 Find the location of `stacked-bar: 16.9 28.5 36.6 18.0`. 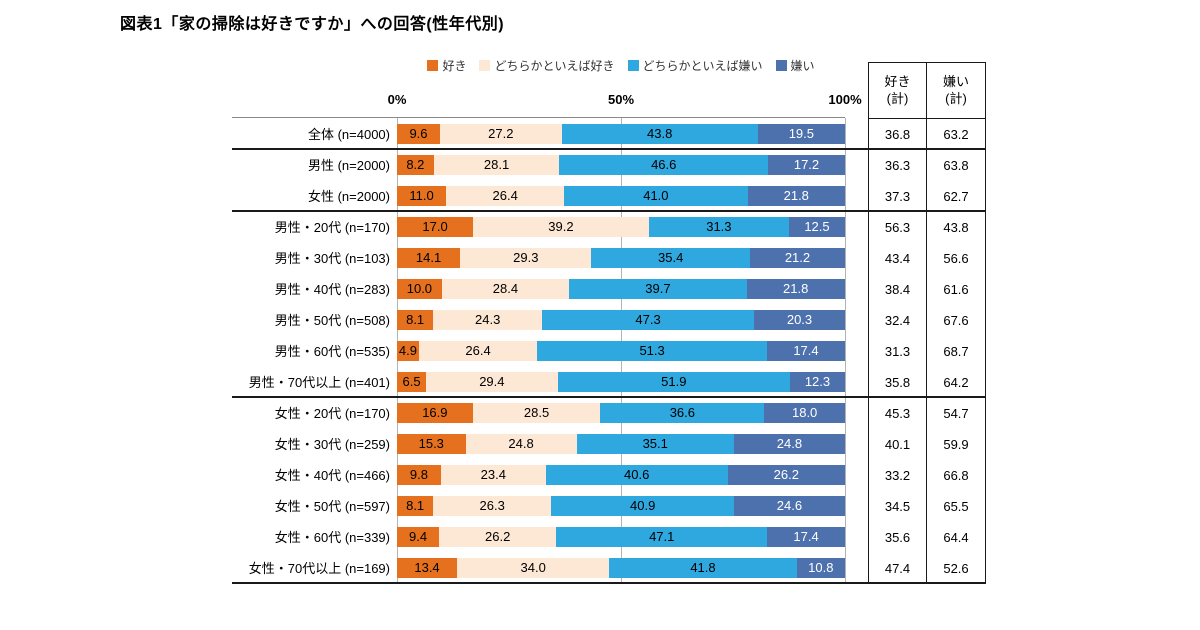

stacked-bar: 16.9 28.5 36.6 18.0 is located at coordinates (621, 412).